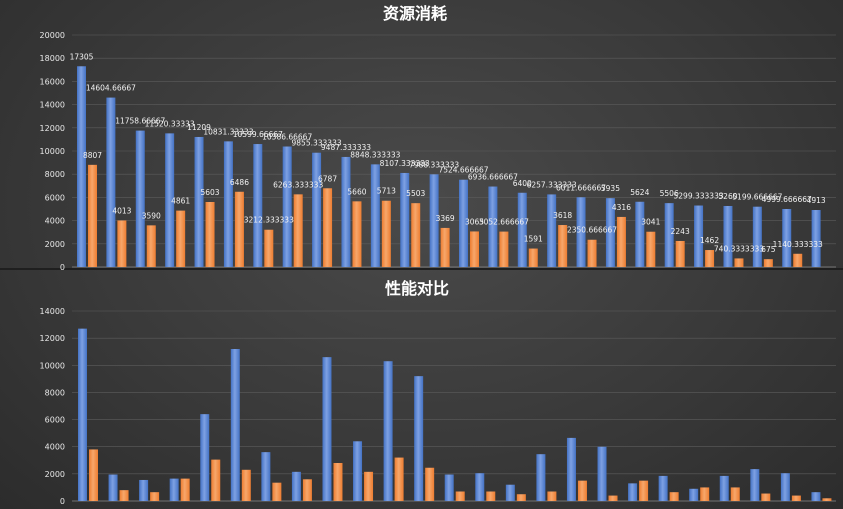 The width and height of the screenshot is (843, 509). What do you see at coordinates (52, 311) in the screenshot?
I see `y-tick-label: 14000` at bounding box center [52, 311].